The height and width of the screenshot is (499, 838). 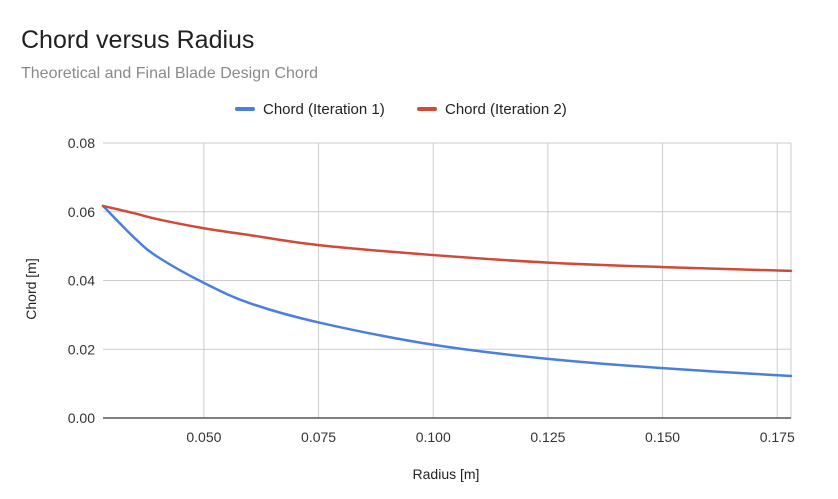 I want to click on x-axis-title: Radius [m], so click(x=446, y=474).